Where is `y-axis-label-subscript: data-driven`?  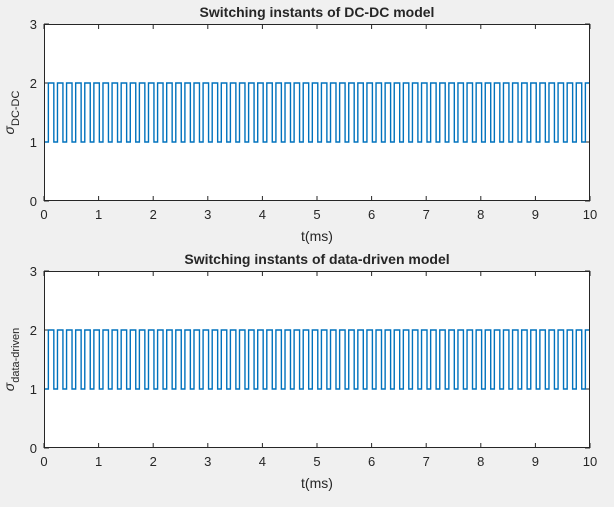
y-axis-label-subscript: data-driven is located at coordinates (16, 355).